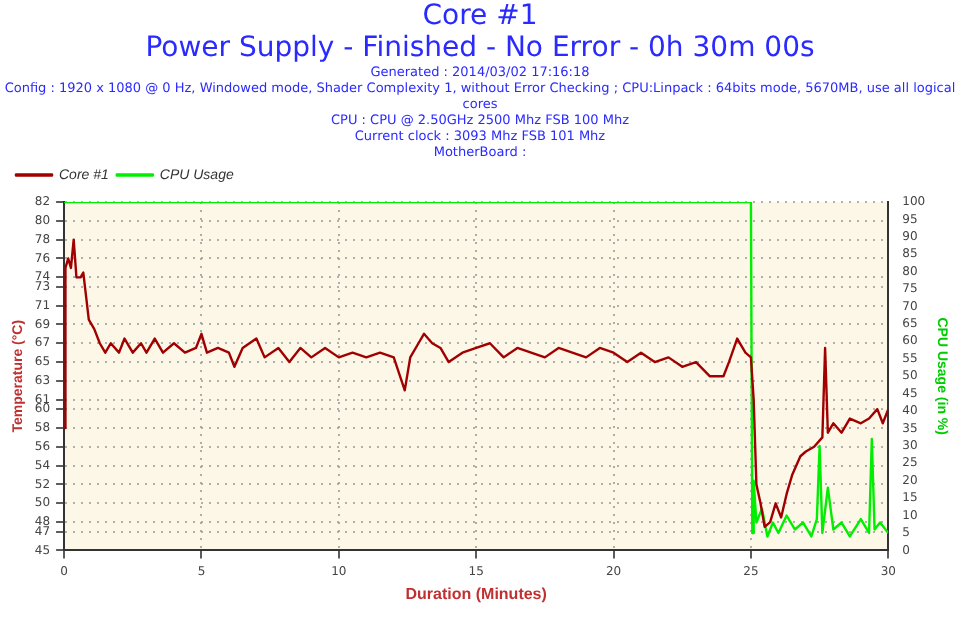 The width and height of the screenshot is (960, 640). I want to click on chart-subtitle: Power Supply - Finished - No Error - 0h 30m 00s, so click(480, 48).